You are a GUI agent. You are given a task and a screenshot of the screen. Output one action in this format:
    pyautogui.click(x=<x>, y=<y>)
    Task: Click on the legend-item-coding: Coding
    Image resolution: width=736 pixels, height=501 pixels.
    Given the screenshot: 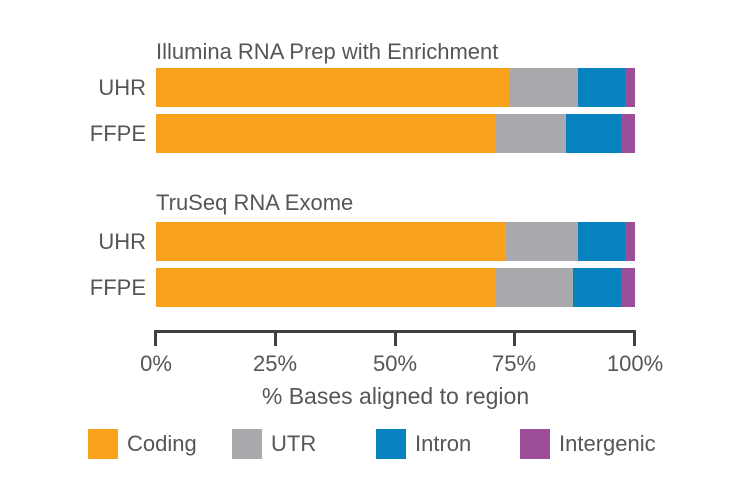 What is the action you would take?
    pyautogui.click(x=160, y=444)
    